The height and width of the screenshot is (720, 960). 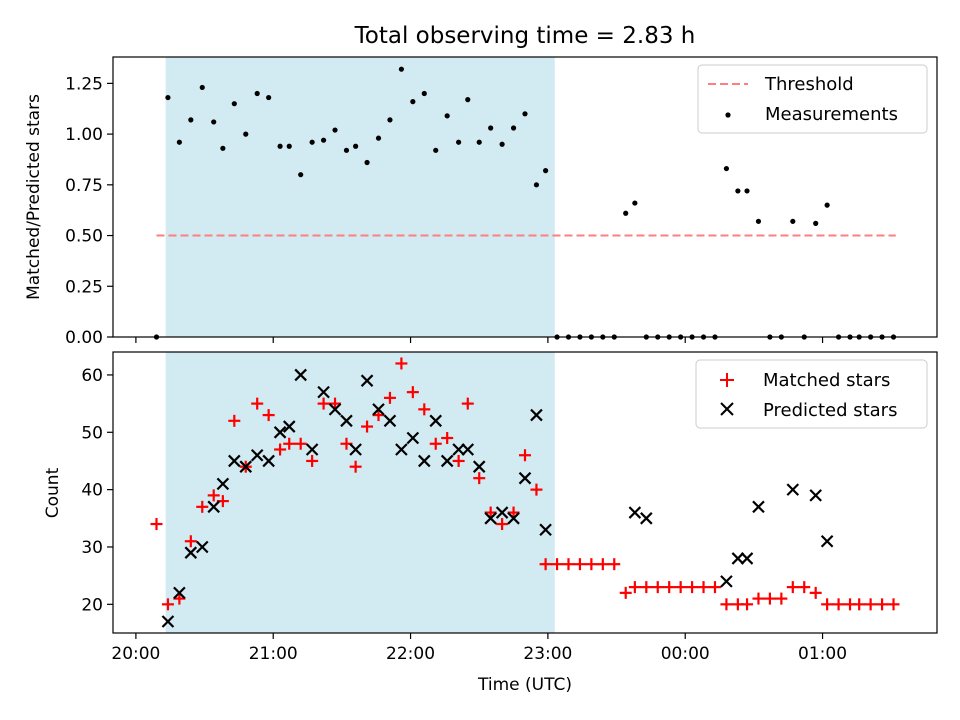 I want to click on bottom-y-tick-label: 50, so click(x=92, y=433).